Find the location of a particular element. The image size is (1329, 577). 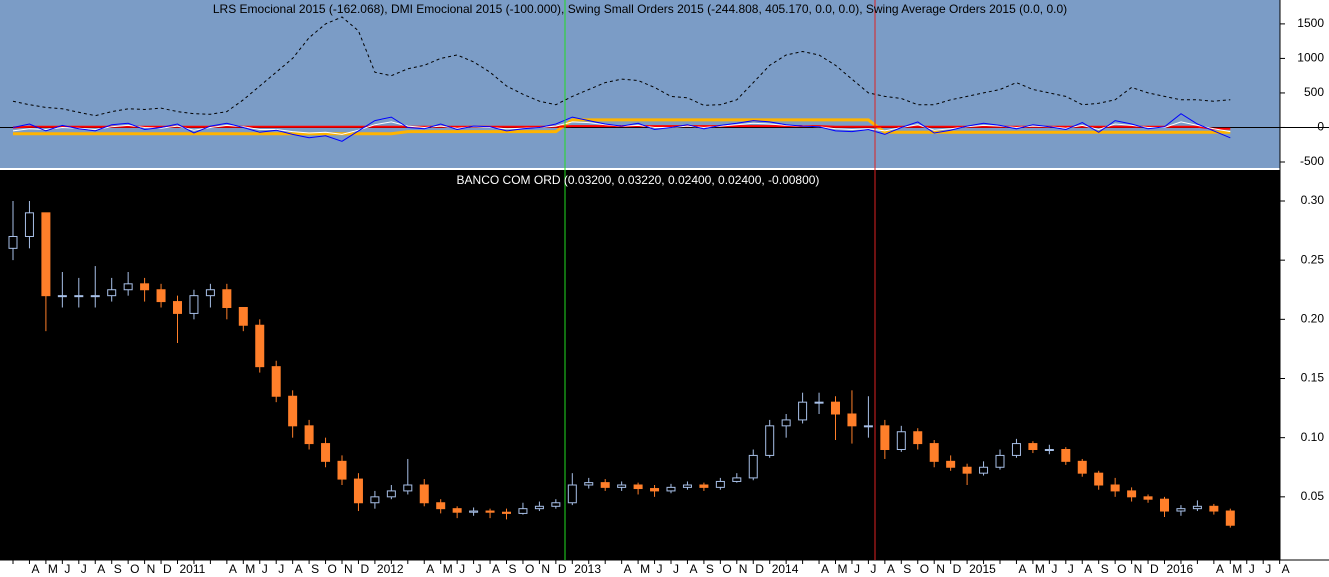

y-tick-label: 0.30 is located at coordinates (1313, 200).